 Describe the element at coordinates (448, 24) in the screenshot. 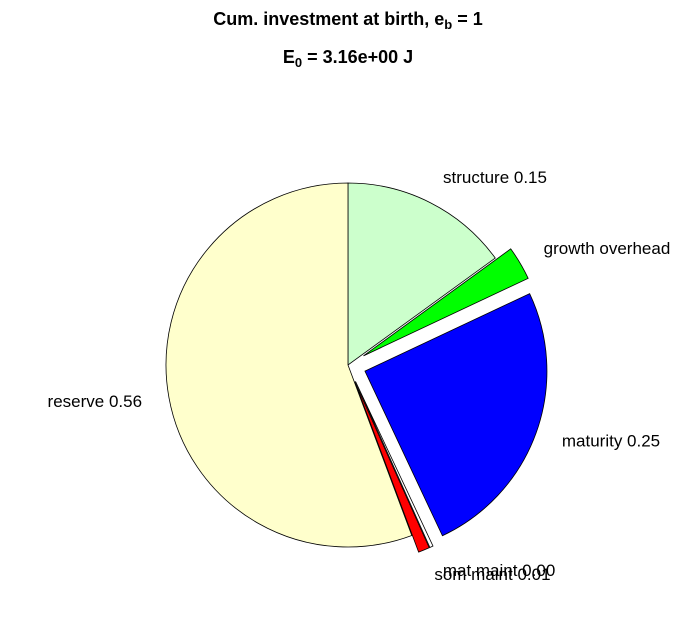

I see `title-sub: b` at that location.